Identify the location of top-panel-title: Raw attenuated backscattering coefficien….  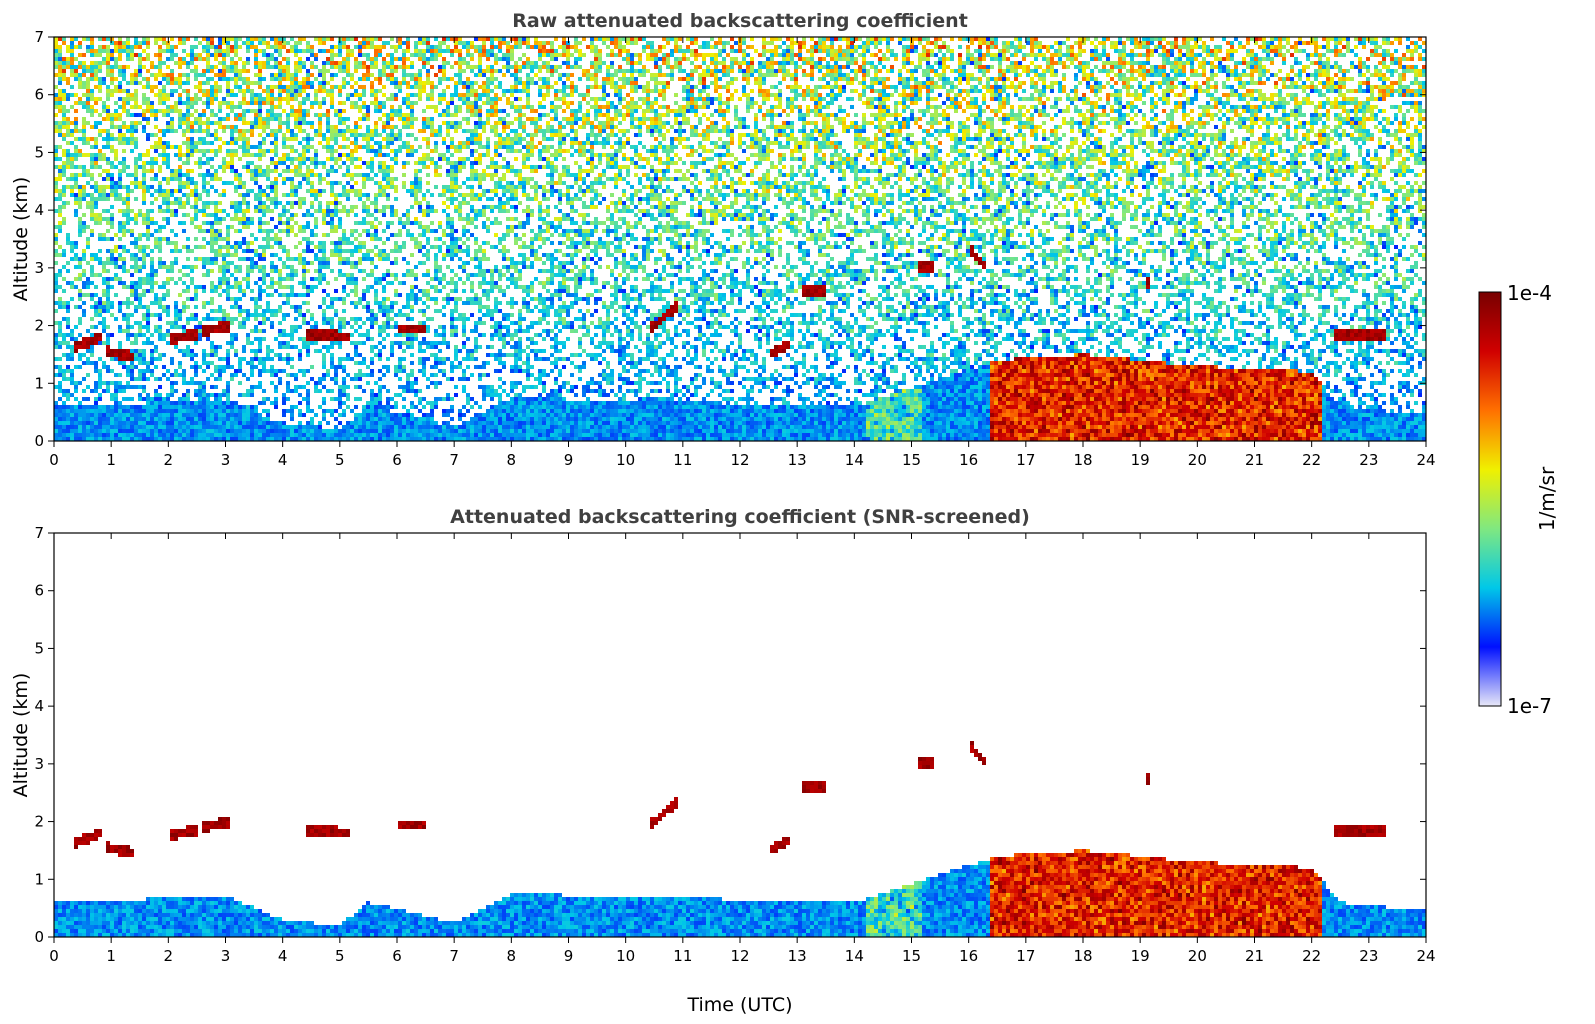
(740, 21).